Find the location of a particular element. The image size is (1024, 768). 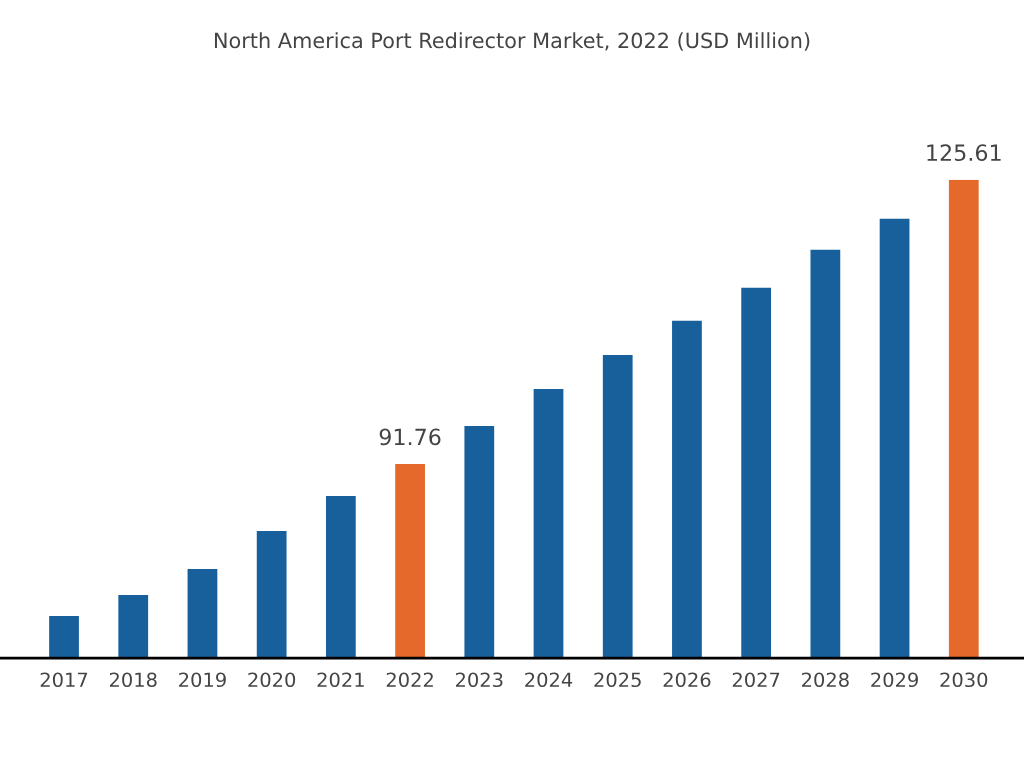

x-tick-label: 2017 is located at coordinates (64, 680).